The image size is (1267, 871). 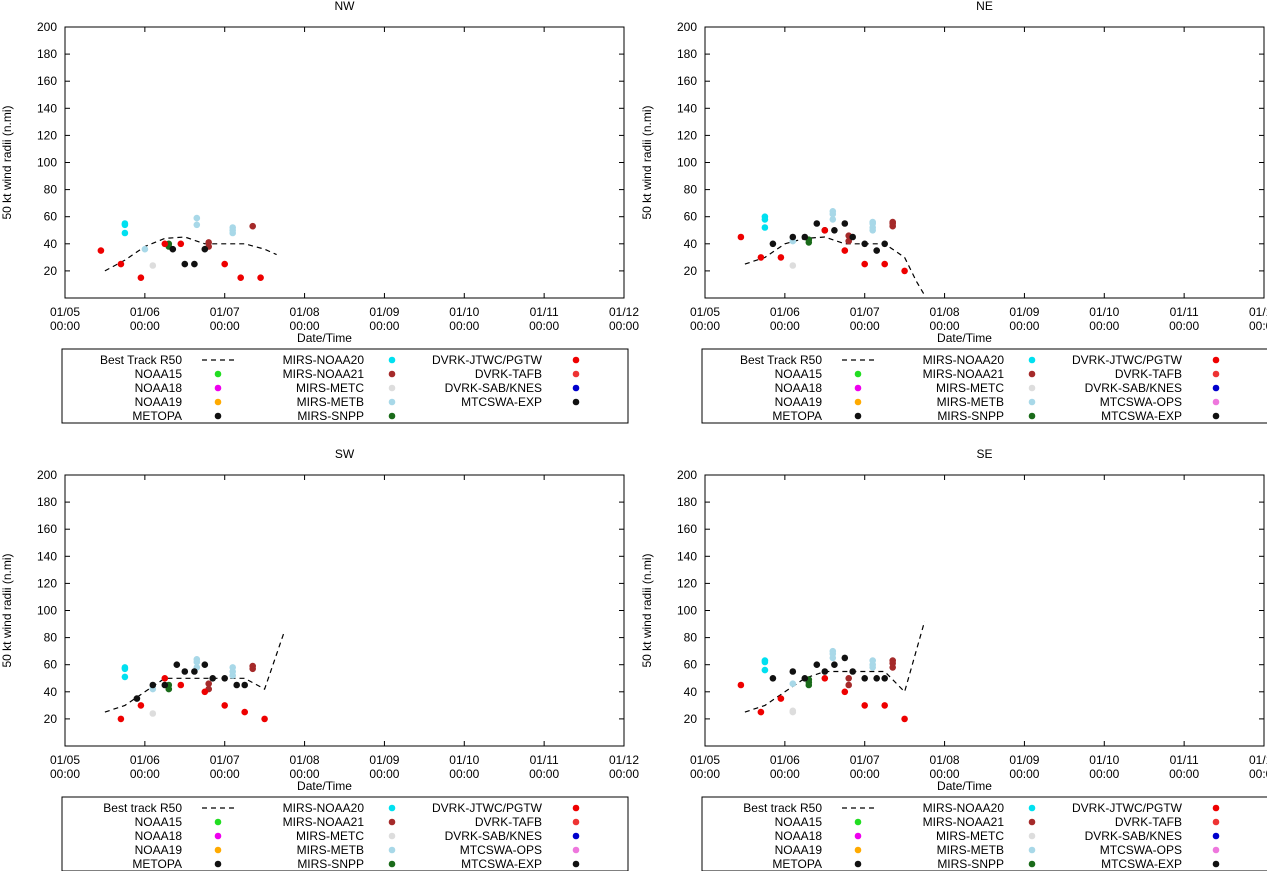 What do you see at coordinates (493, 836) in the screenshot?
I see `legend-label: DVRK-SAB/KNES` at bounding box center [493, 836].